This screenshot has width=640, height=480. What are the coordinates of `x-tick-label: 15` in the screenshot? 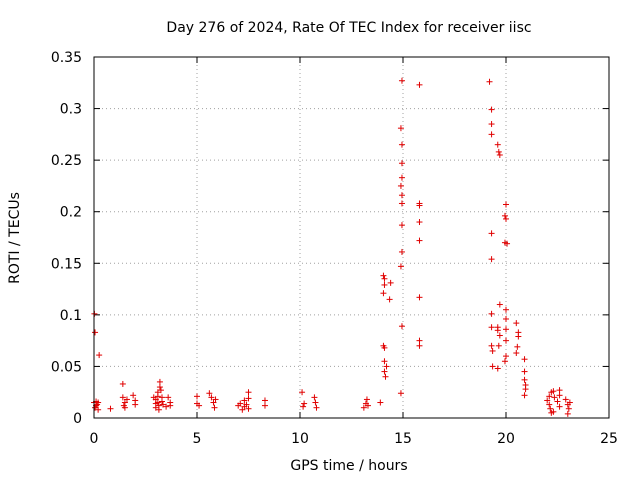 It's located at (403, 439).